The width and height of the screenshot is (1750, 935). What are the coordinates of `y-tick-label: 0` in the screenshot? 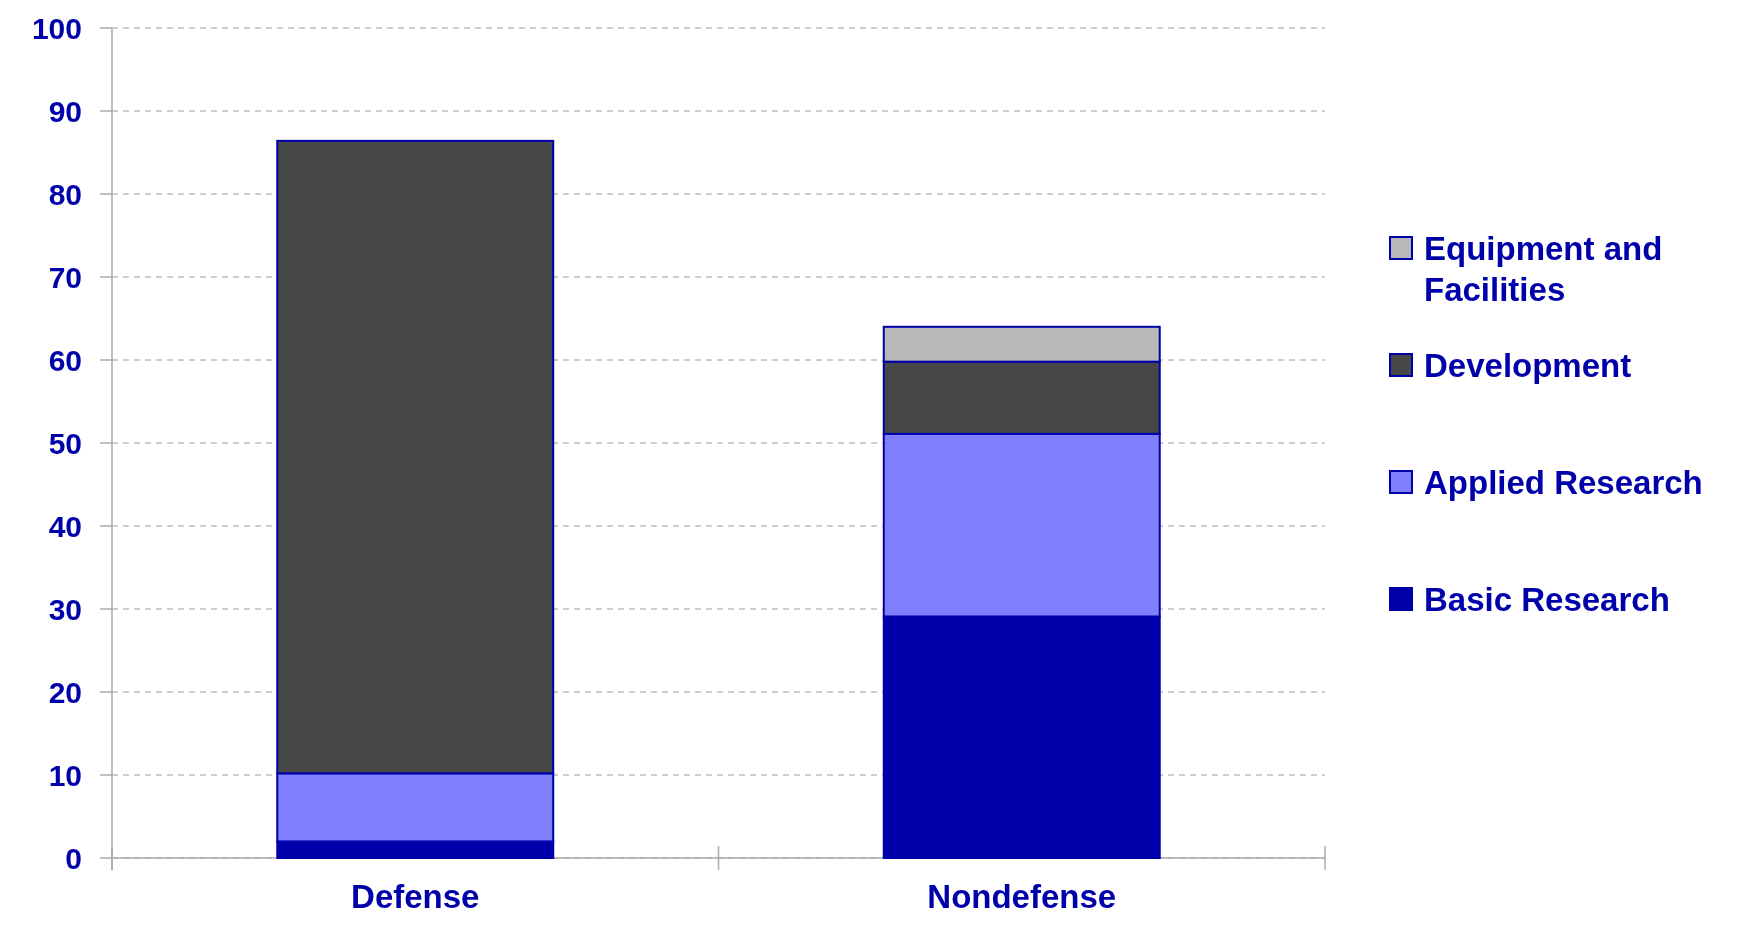 It's located at (73, 858).